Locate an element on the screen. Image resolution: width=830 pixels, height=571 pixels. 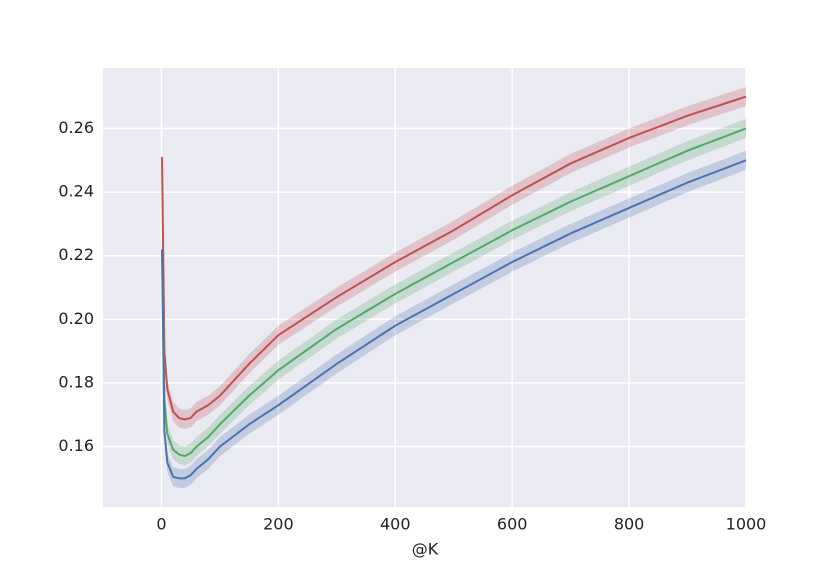
y-tick-label: 0.16 is located at coordinates (76, 445).